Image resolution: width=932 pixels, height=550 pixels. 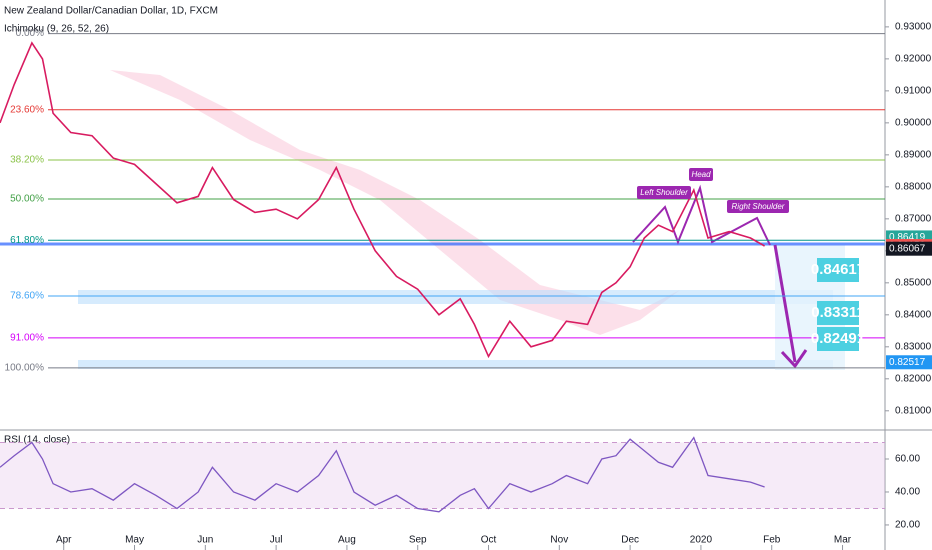 What do you see at coordinates (913, 59) in the screenshot?
I see `y-tick-label: 0.92000` at bounding box center [913, 59].